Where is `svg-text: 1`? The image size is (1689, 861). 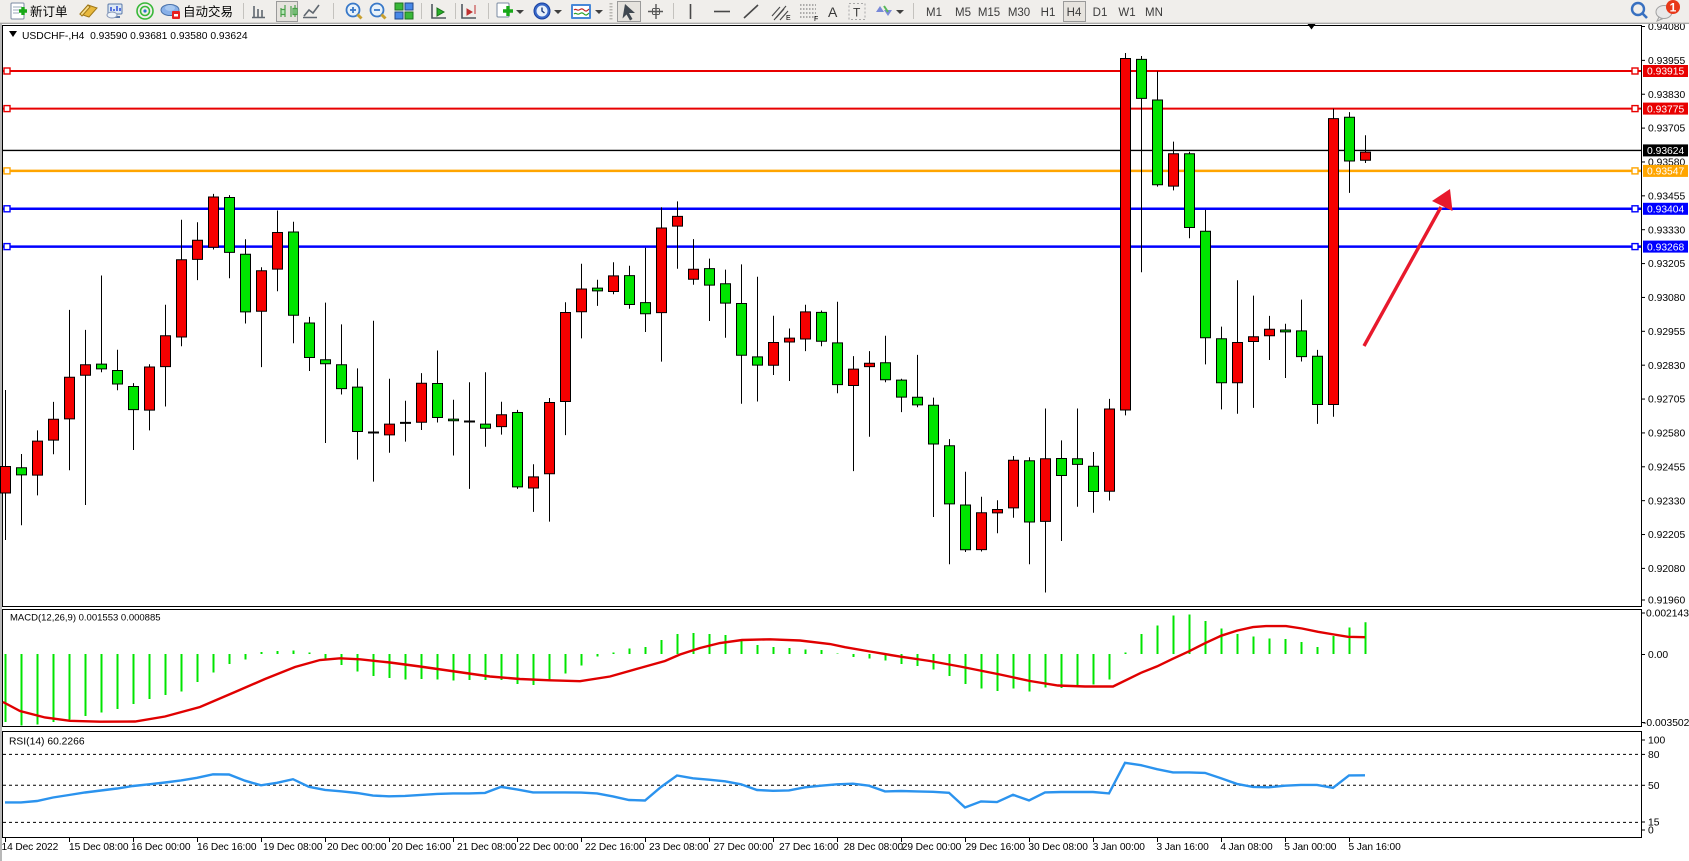
svg-text: 1 is located at coordinates (1673, 8).